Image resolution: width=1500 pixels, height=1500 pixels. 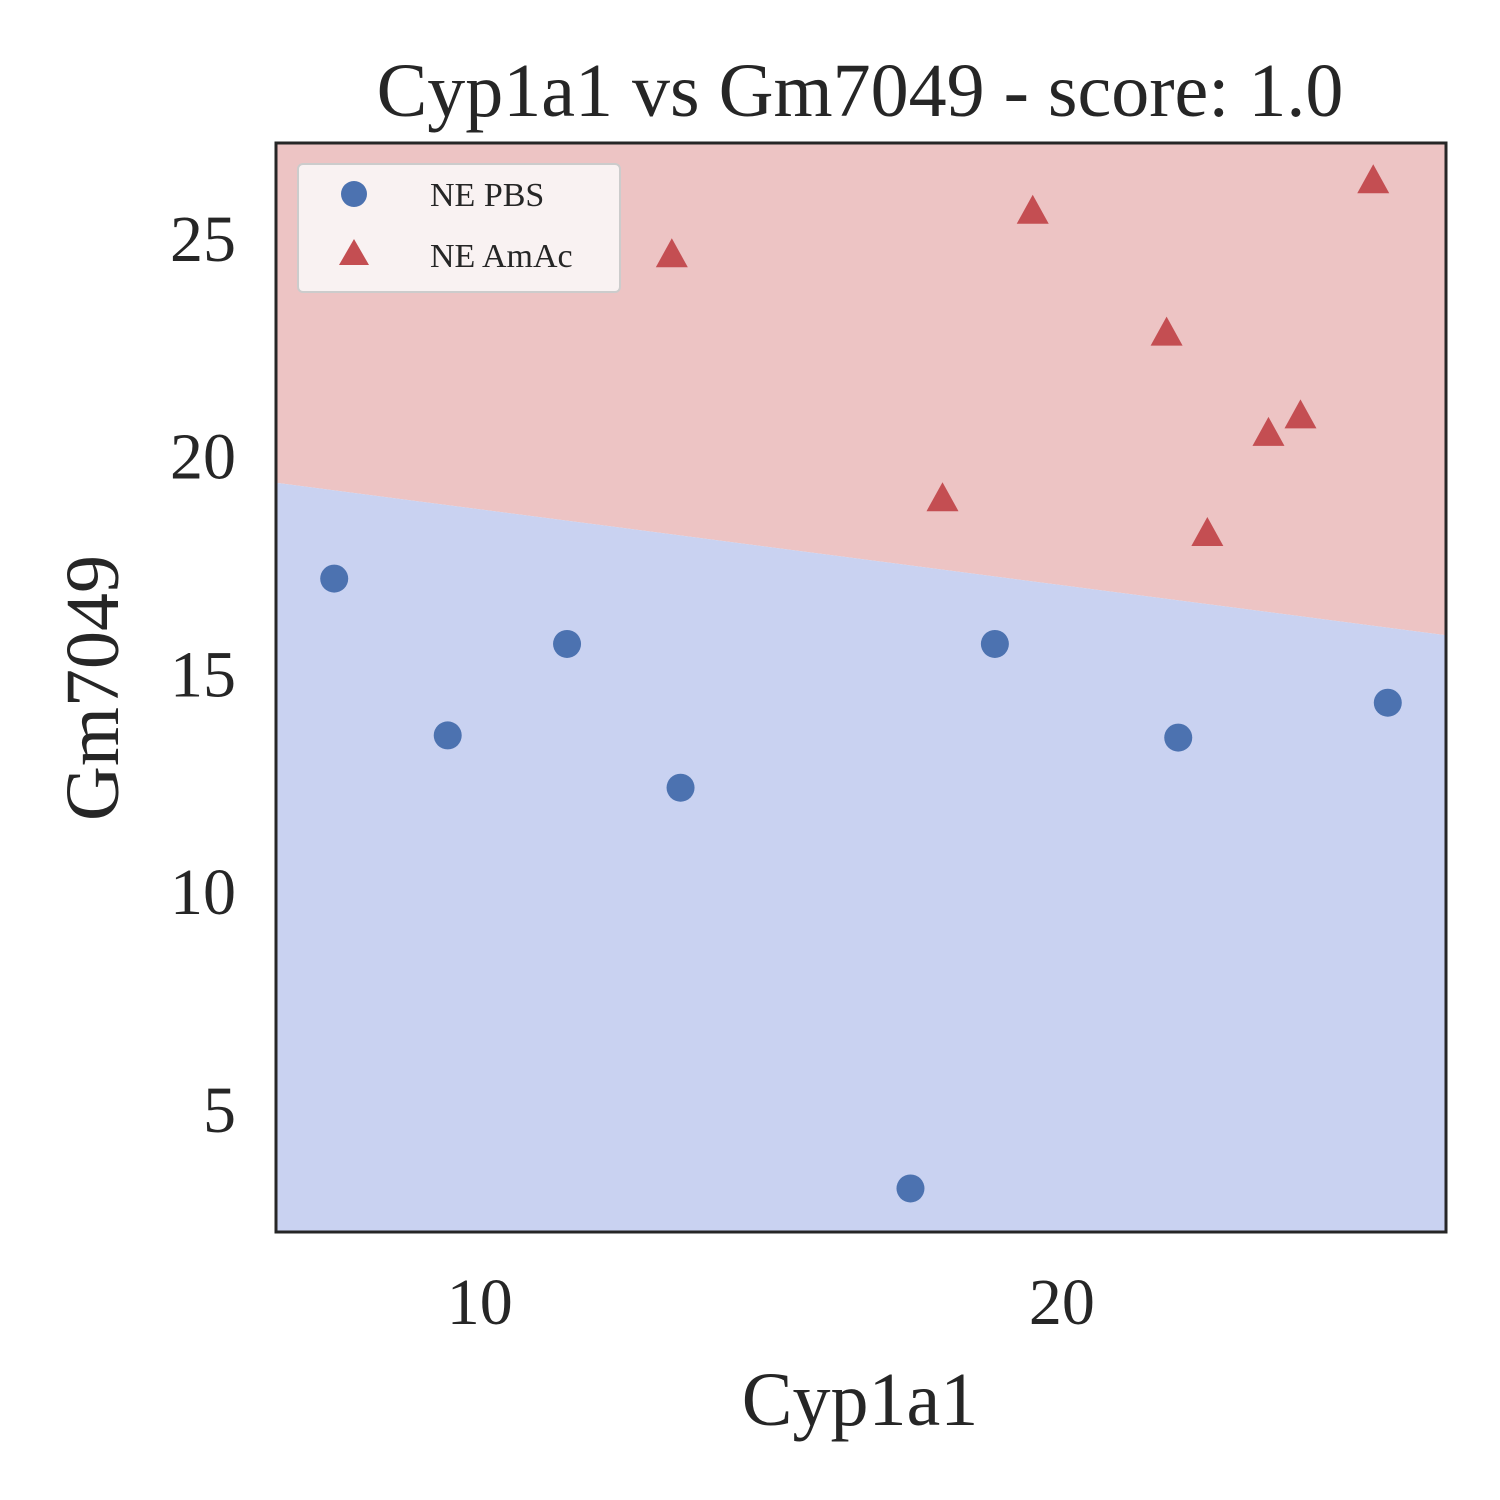 I want to click on chart-title: Cyp1a1 vs Gm7049 - score: 1.0, so click(x=860, y=91).